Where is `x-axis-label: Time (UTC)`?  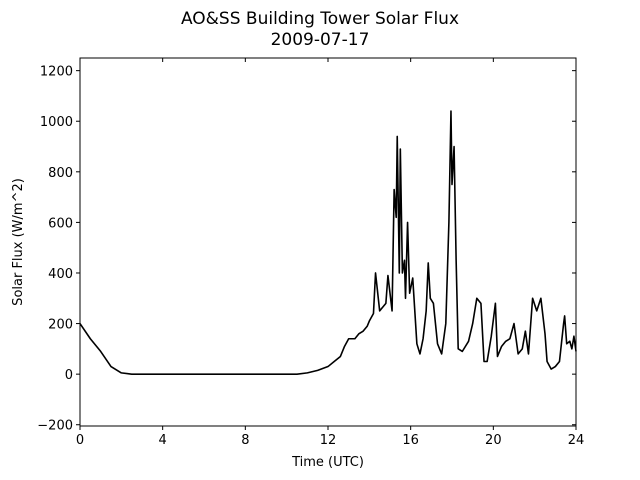
x-axis-label: Time (UTC) is located at coordinates (327, 462).